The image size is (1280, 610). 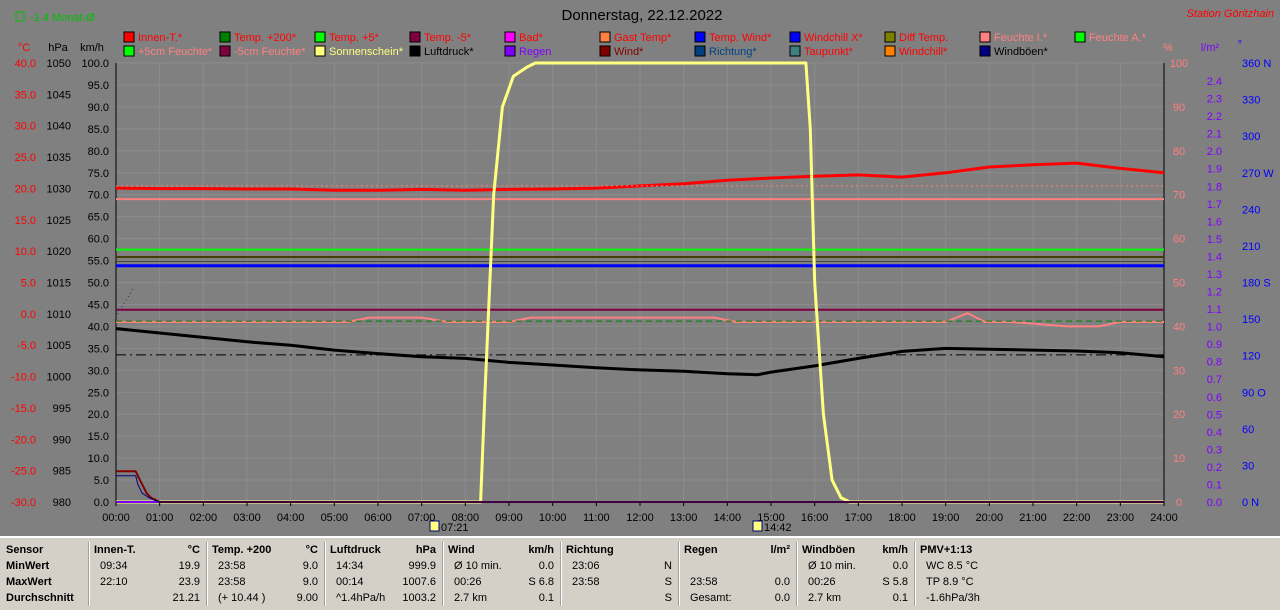 What do you see at coordinates (114, 582) in the screenshot?
I see `stats-cell-left: 22:10` at bounding box center [114, 582].